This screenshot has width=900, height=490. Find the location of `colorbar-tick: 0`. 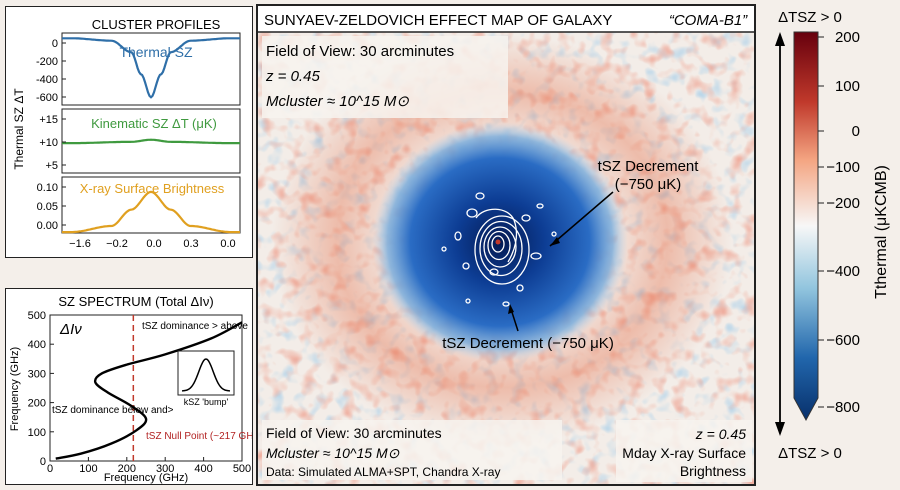

colorbar-tick: 0 is located at coordinates (856, 131).